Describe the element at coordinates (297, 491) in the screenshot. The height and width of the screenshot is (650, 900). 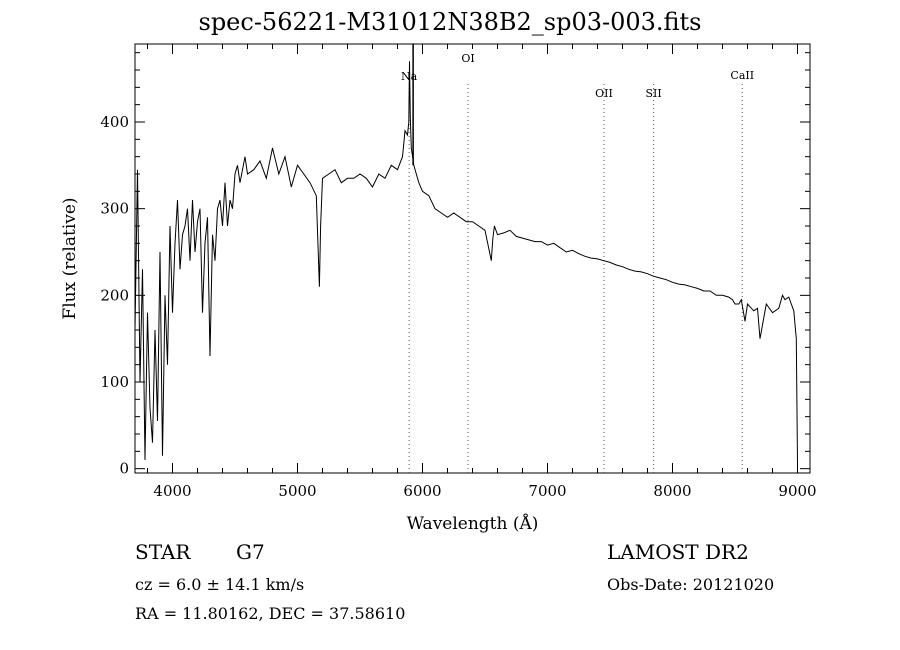
I see `x-tick-label: 5000` at that location.